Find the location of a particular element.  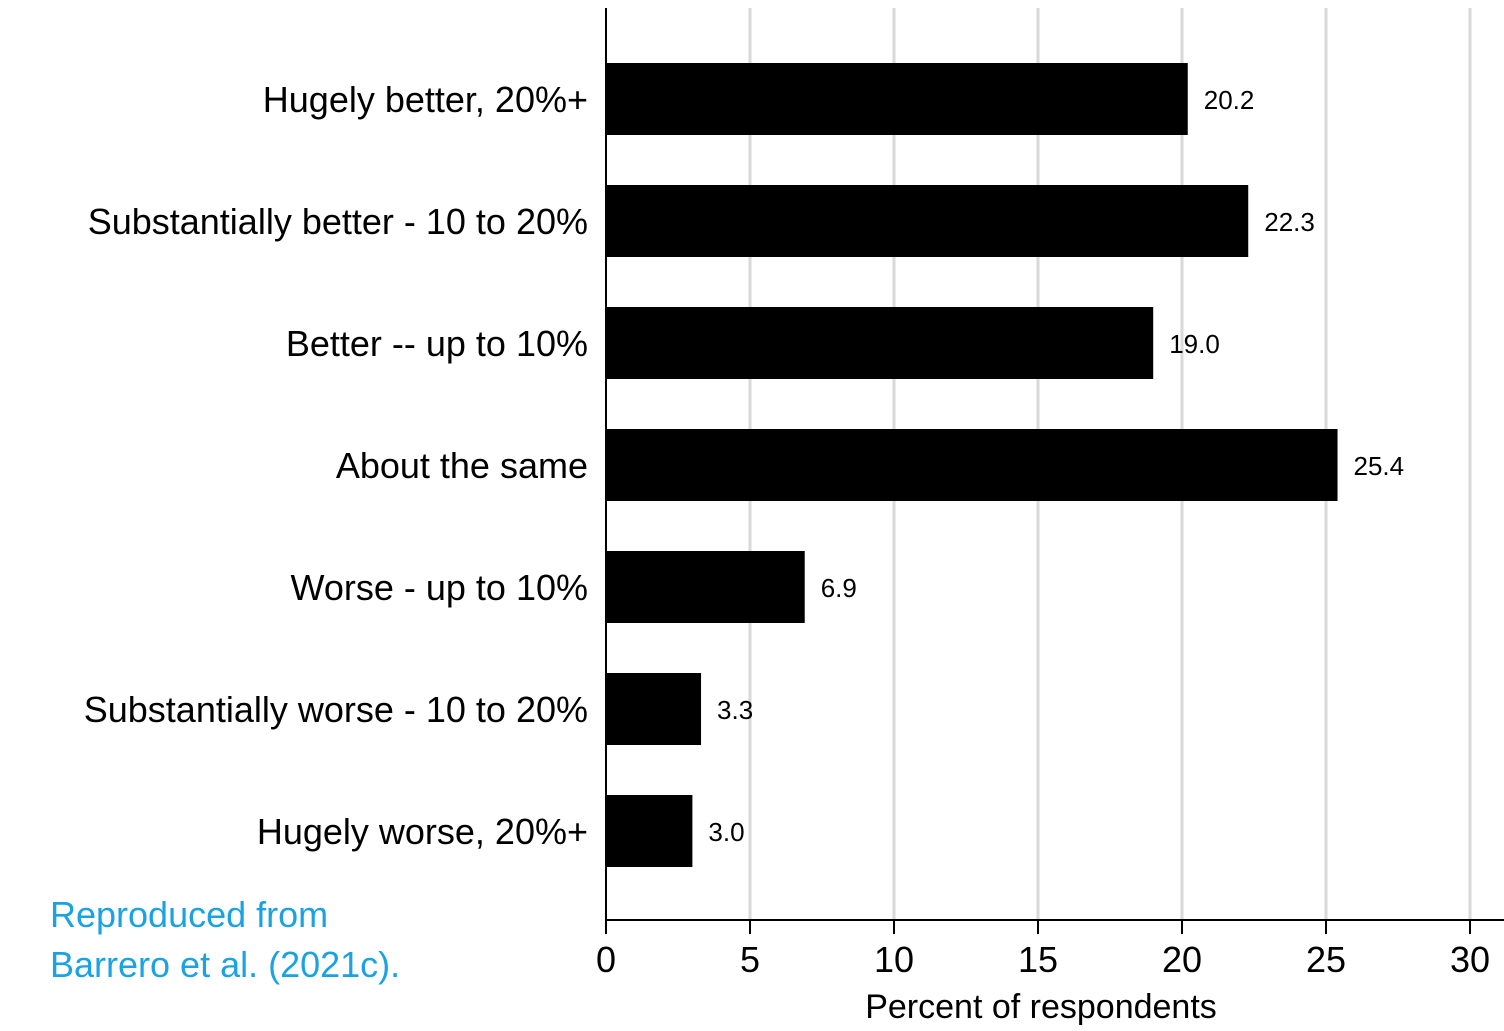

x-axis-title: Percent of respondents is located at coordinates (1041, 1007).